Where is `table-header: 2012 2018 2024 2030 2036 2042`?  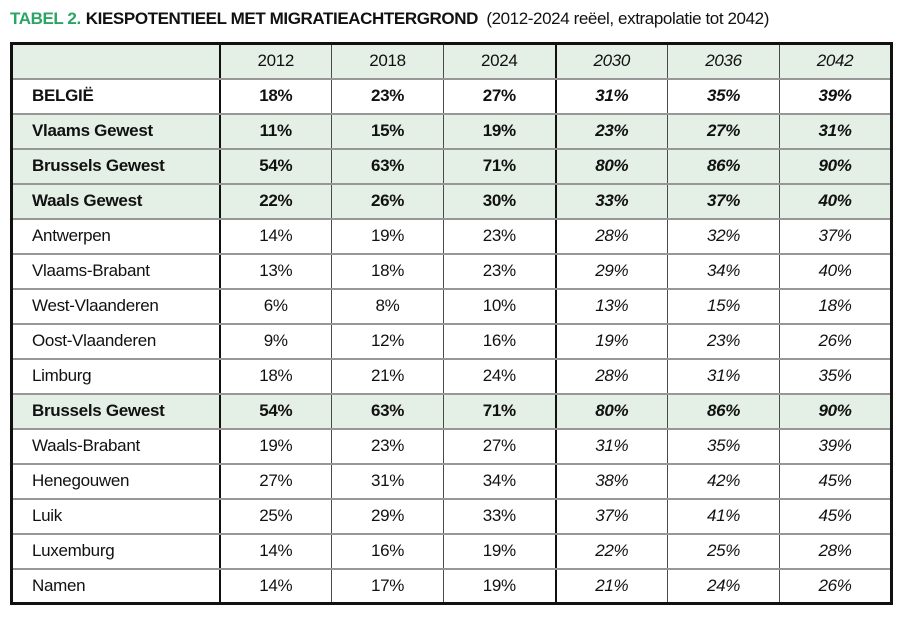 table-header: 2012 2018 2024 2030 2036 2042 is located at coordinates (451, 61).